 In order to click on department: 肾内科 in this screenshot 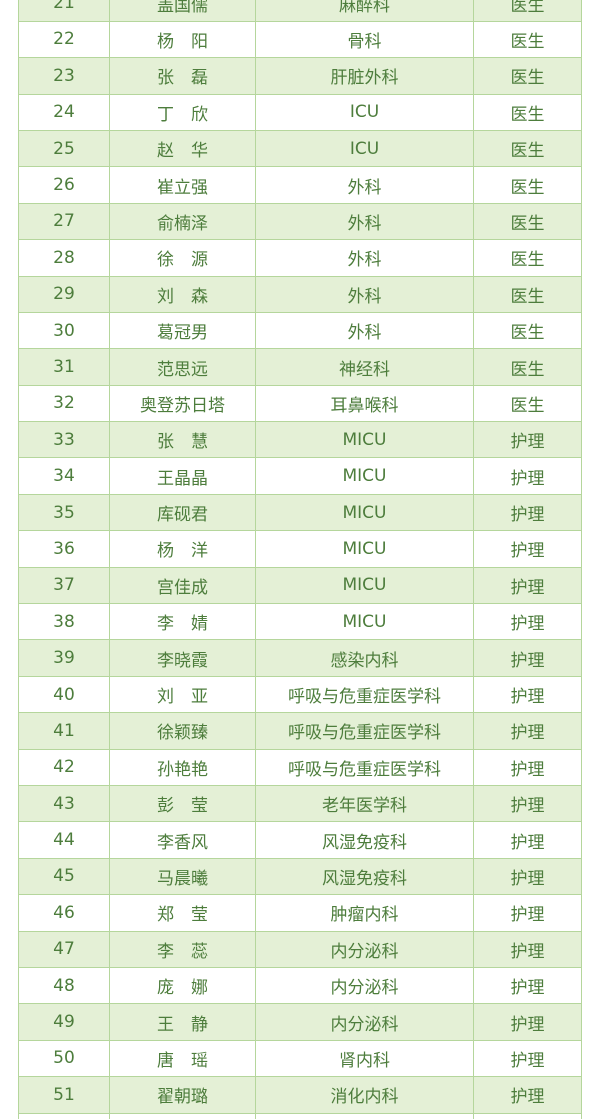, I will do `click(364, 1058)`.